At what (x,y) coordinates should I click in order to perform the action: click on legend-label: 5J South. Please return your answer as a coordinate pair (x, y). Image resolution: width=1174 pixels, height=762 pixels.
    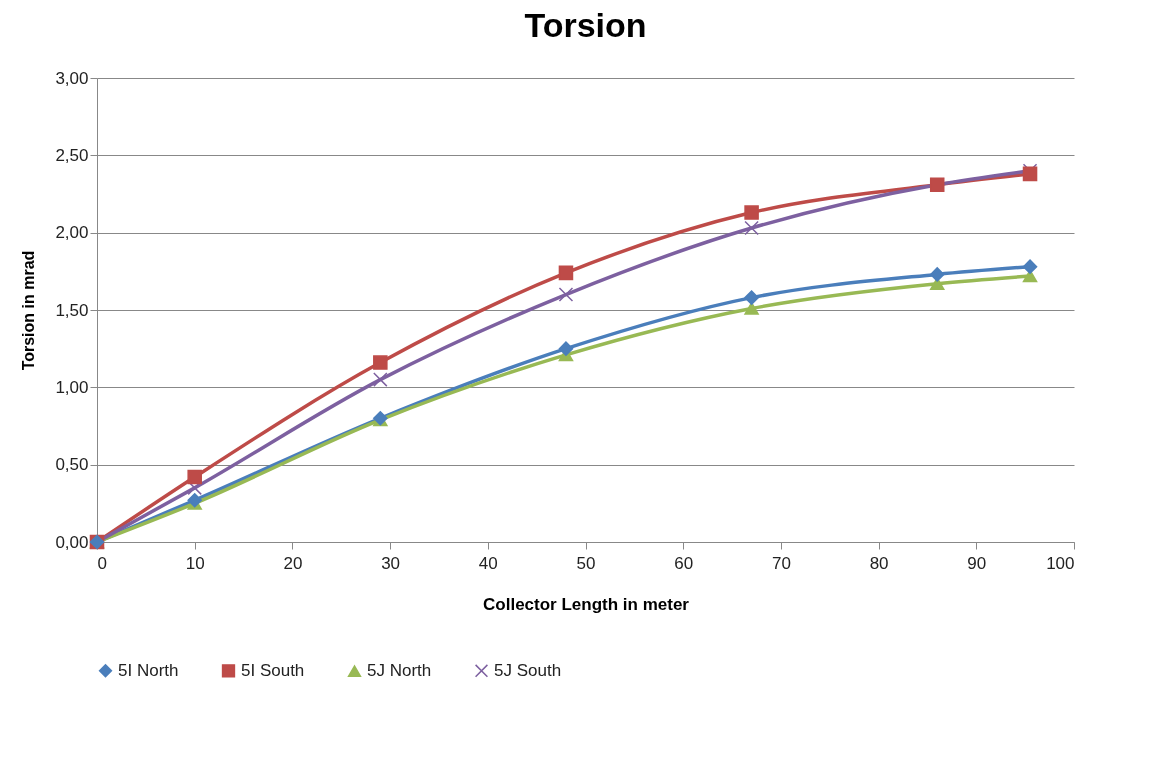
    Looking at the image, I should click on (528, 670).